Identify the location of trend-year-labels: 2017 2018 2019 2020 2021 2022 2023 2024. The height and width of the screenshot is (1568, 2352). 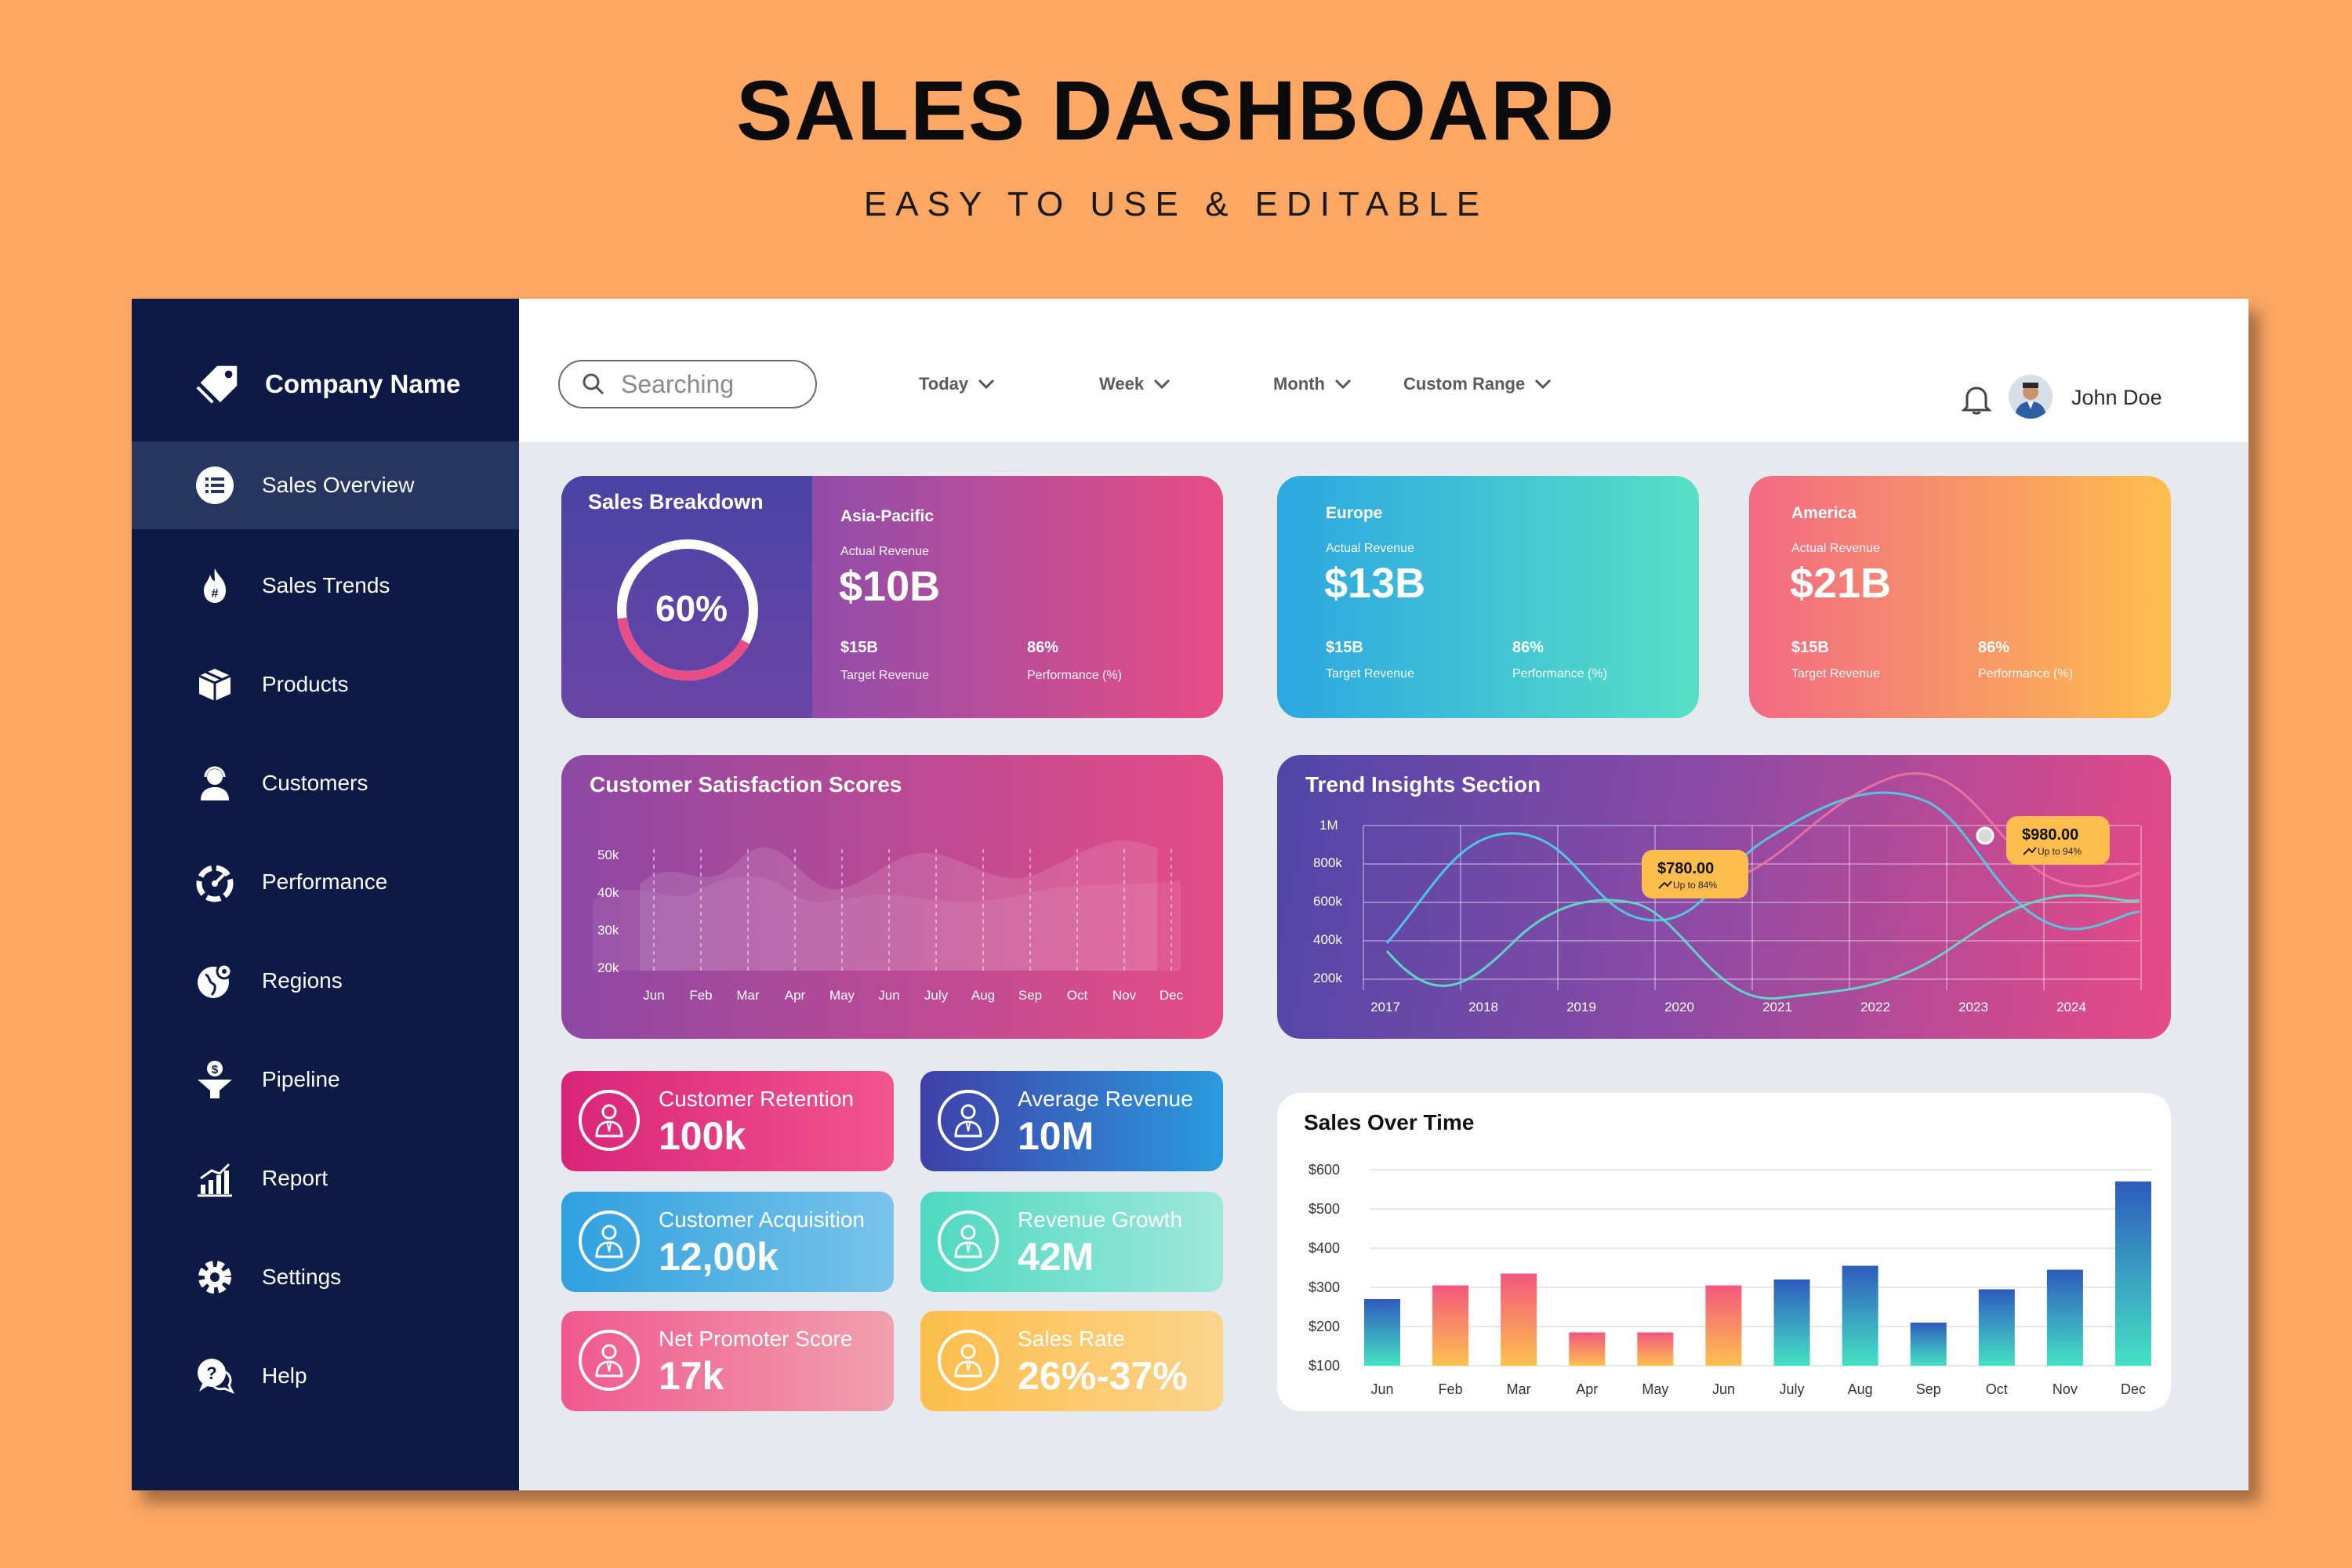
(1728, 1007).